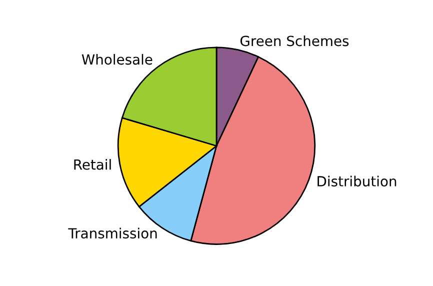 The height and width of the screenshot is (286, 433). Describe the element at coordinates (294, 40) in the screenshot. I see `slice-label: Green Schemes` at that location.